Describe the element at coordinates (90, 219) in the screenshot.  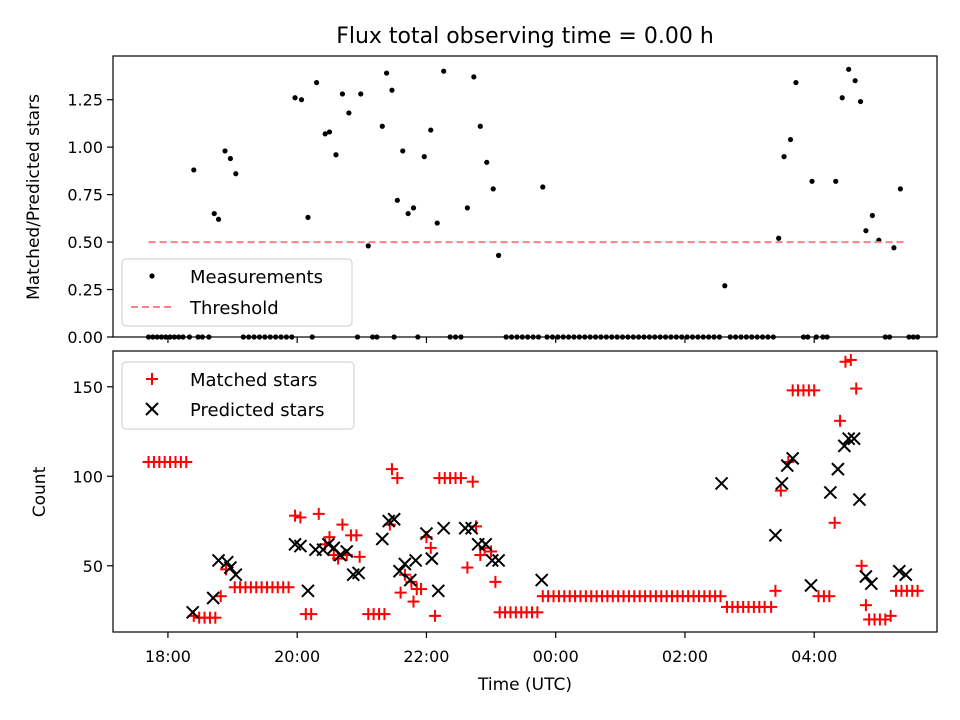
I see `ratio-y-ticks: 0.00 0.25 0.50 0.75 1.00 1.25` at that location.